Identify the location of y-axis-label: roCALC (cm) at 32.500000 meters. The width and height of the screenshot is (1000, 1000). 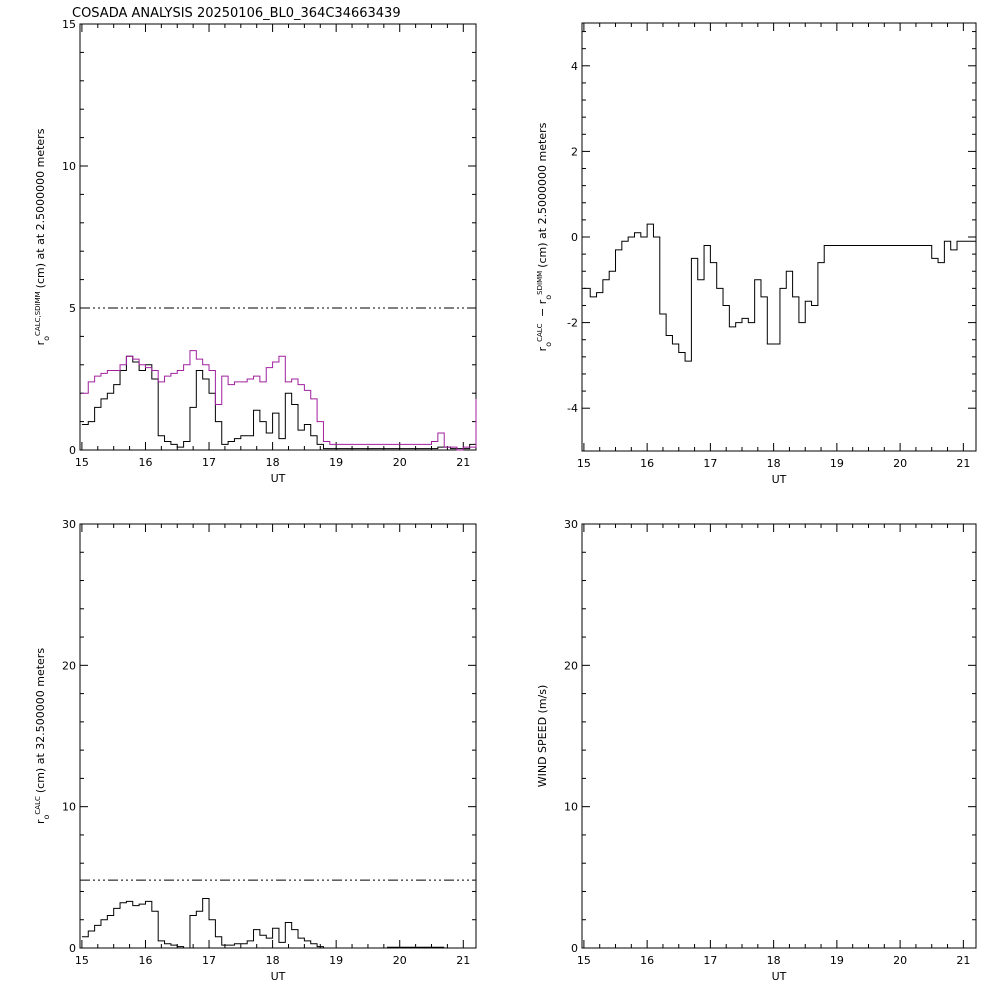
(42, 736).